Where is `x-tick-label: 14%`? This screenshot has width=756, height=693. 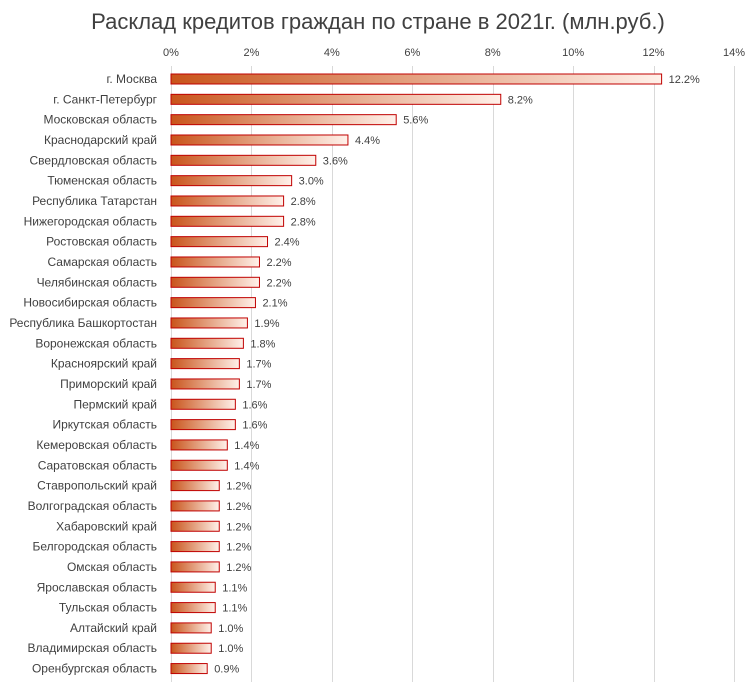
x-tick-label: 14% is located at coordinates (734, 53).